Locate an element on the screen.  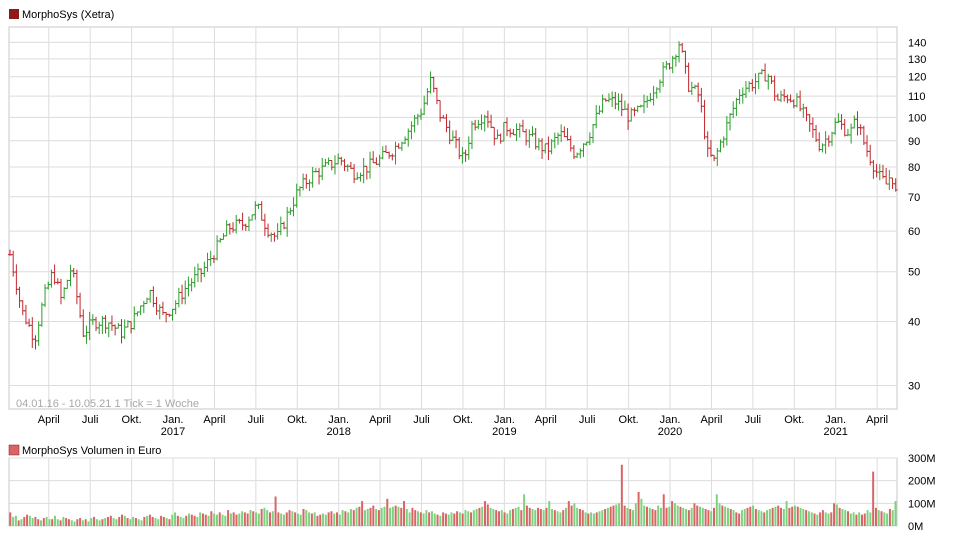
price-x-year-label: 2020 is located at coordinates (670, 432).